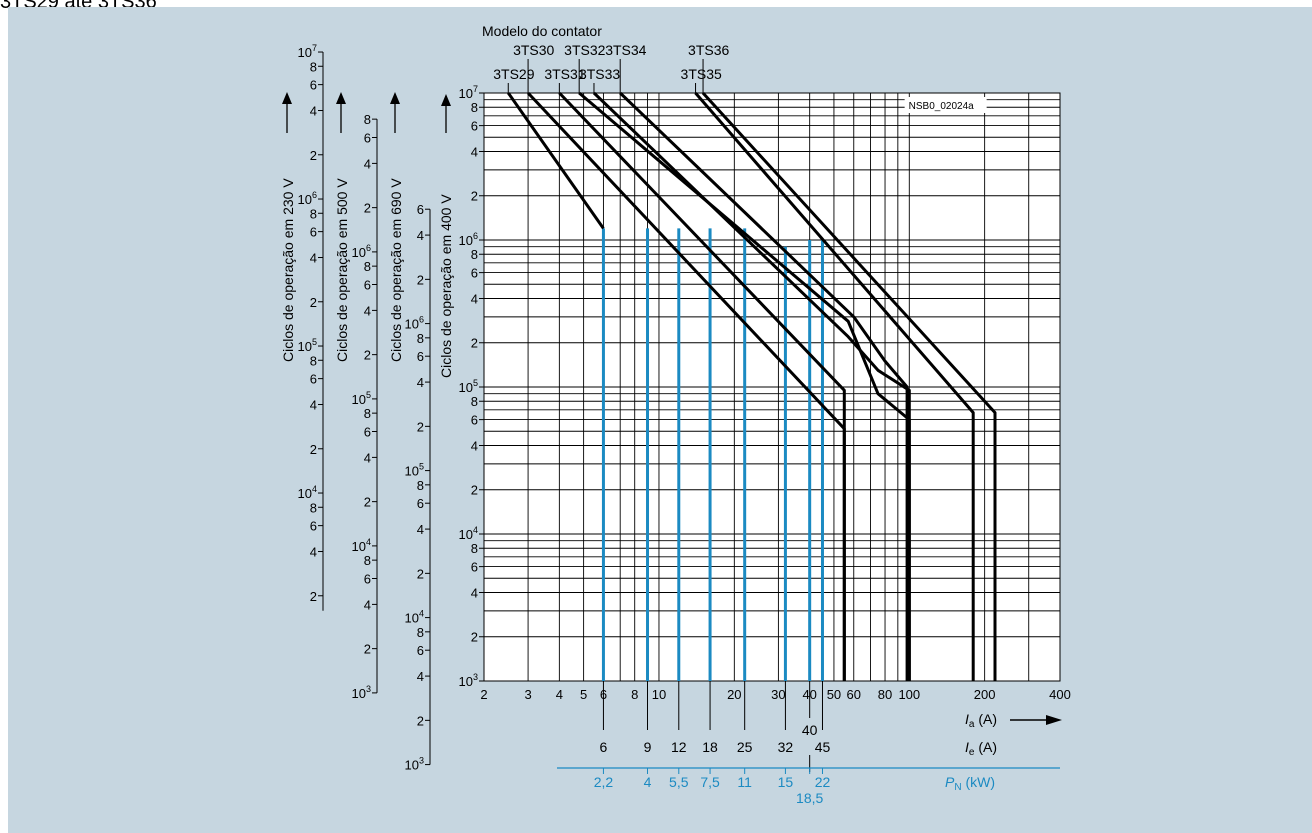 The height and width of the screenshot is (833, 1312). What do you see at coordinates (981, 720) in the screenshot?
I see `x-axis-label: Ia (A)` at bounding box center [981, 720].